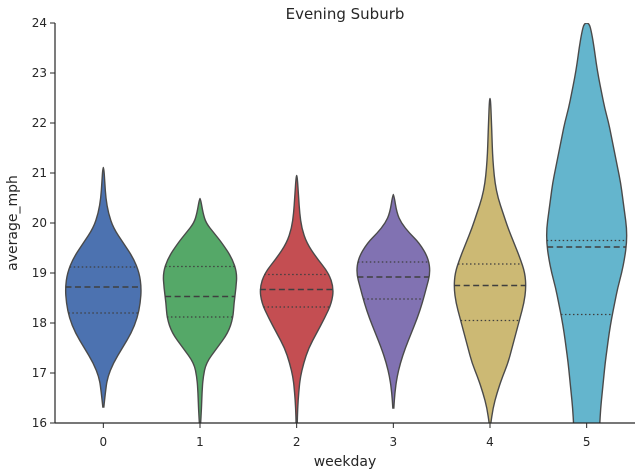  Describe the element at coordinates (394, 442) in the screenshot. I see `x-tick-label: 3` at that location.